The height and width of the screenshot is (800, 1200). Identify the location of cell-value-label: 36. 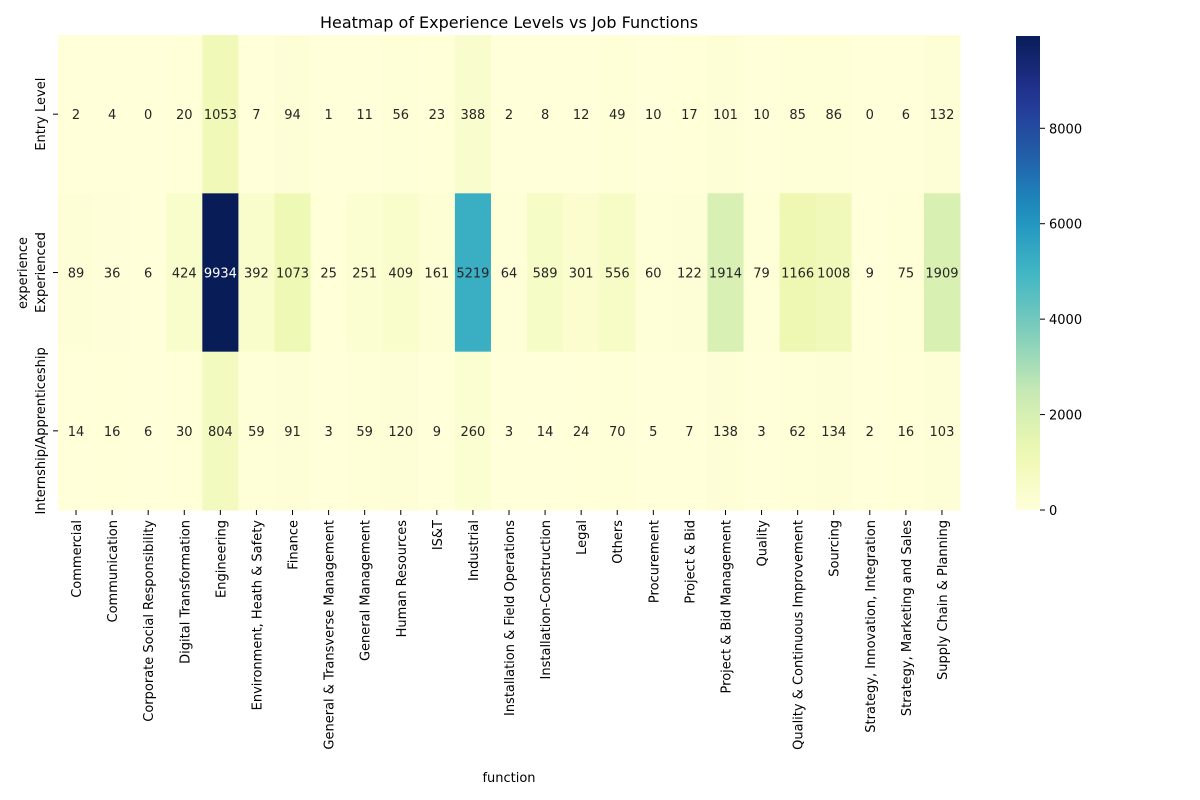
(112, 274).